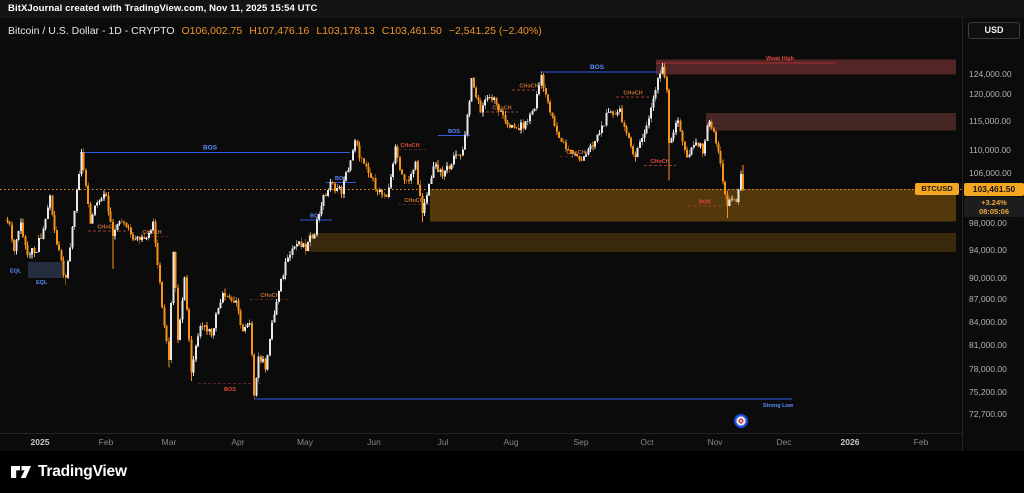 The image size is (1024, 493). Describe the element at coordinates (46, 270) in the screenshot. I see `eql-box` at that location.